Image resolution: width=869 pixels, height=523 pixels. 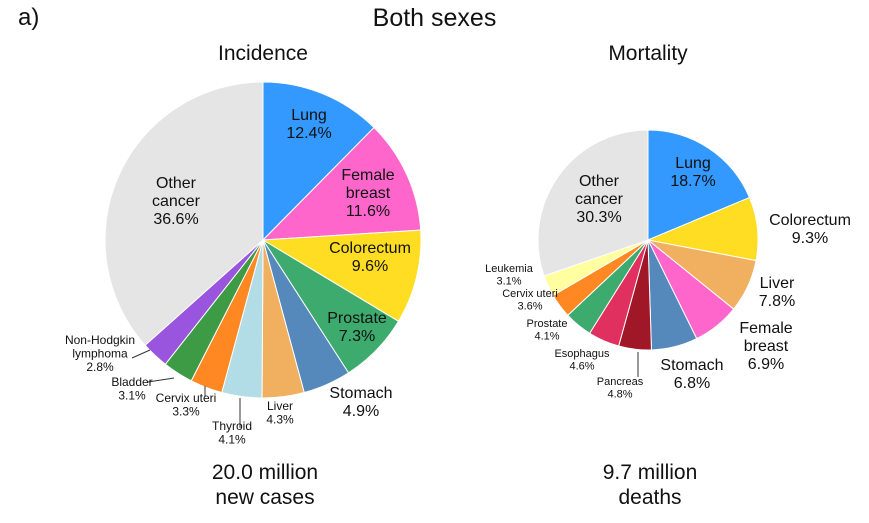 I want to click on mortality-summary: 9.7 million deaths, so click(x=650, y=485).